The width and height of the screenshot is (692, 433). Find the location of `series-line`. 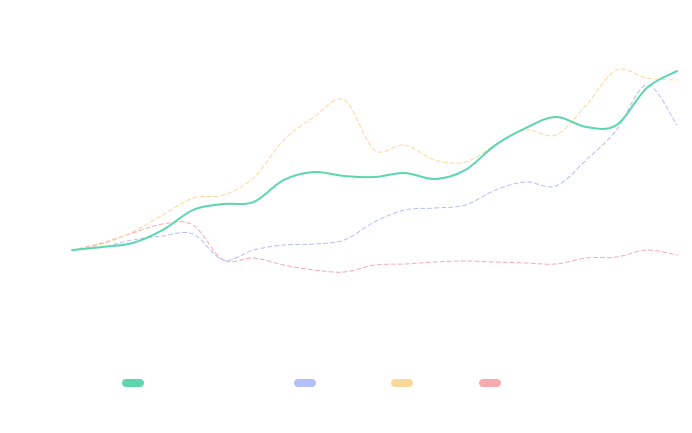

series-line is located at coordinates (374, 247).